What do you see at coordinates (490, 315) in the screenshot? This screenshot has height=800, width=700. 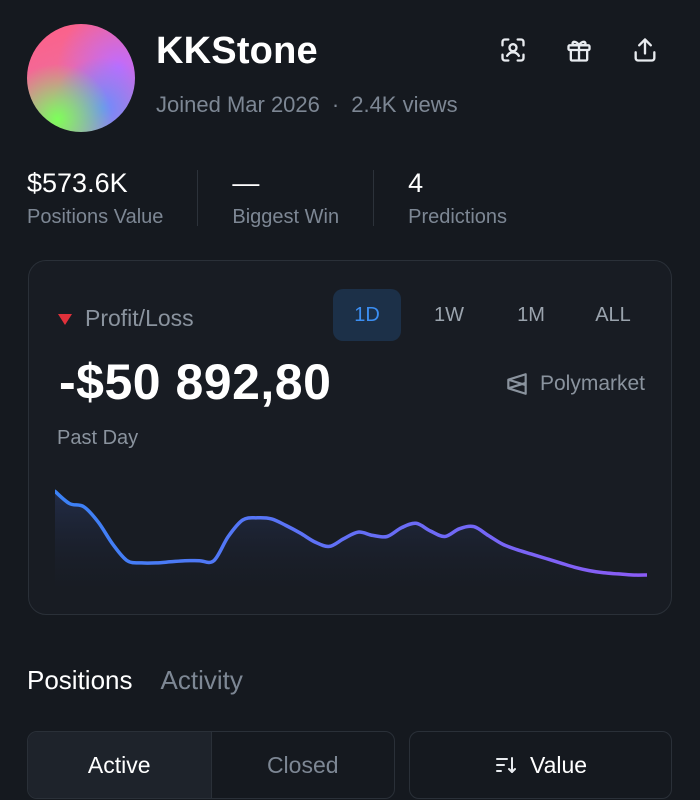 I see `timeframe-tabs: 1D 1W 1M ALL` at bounding box center [490, 315].